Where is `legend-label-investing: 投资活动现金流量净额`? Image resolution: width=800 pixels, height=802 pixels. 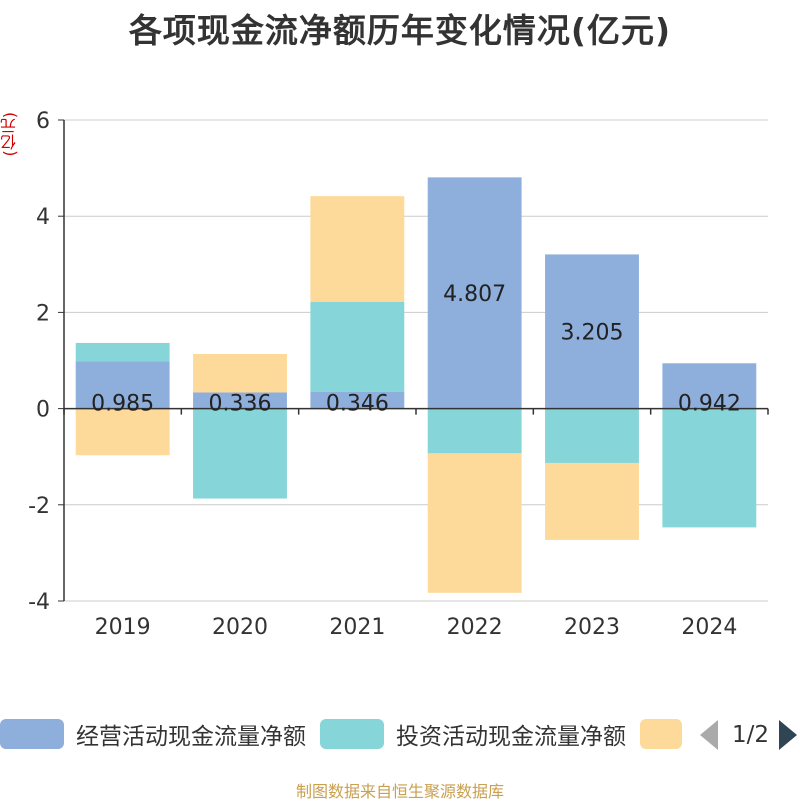 legend-label-investing: 投资活动现金流量净额 is located at coordinates (511, 737).